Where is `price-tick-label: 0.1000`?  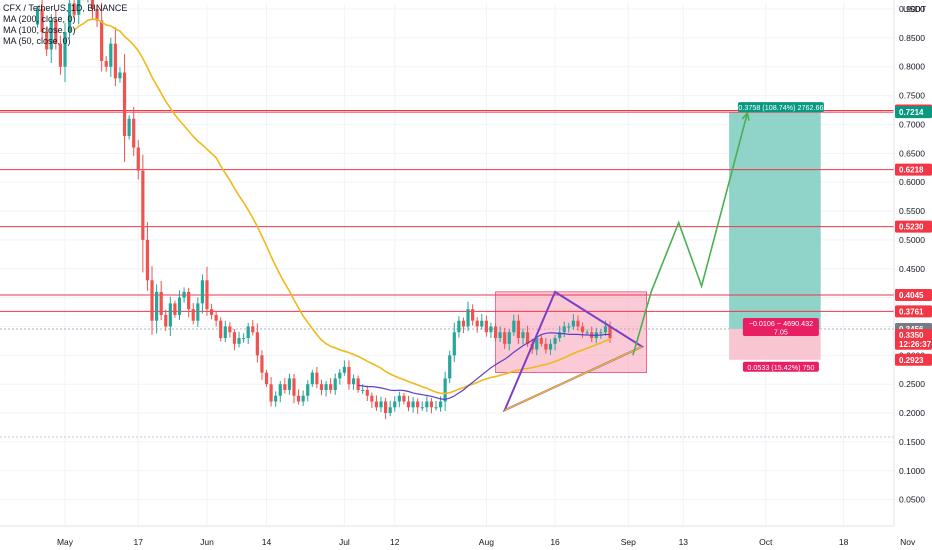
price-tick-label: 0.1000 is located at coordinates (912, 471).